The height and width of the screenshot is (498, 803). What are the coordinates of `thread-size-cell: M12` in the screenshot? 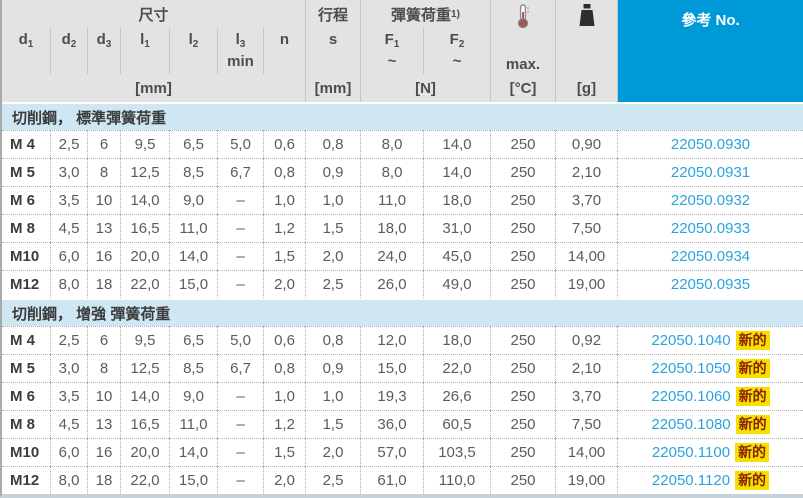 It's located at (26, 284).